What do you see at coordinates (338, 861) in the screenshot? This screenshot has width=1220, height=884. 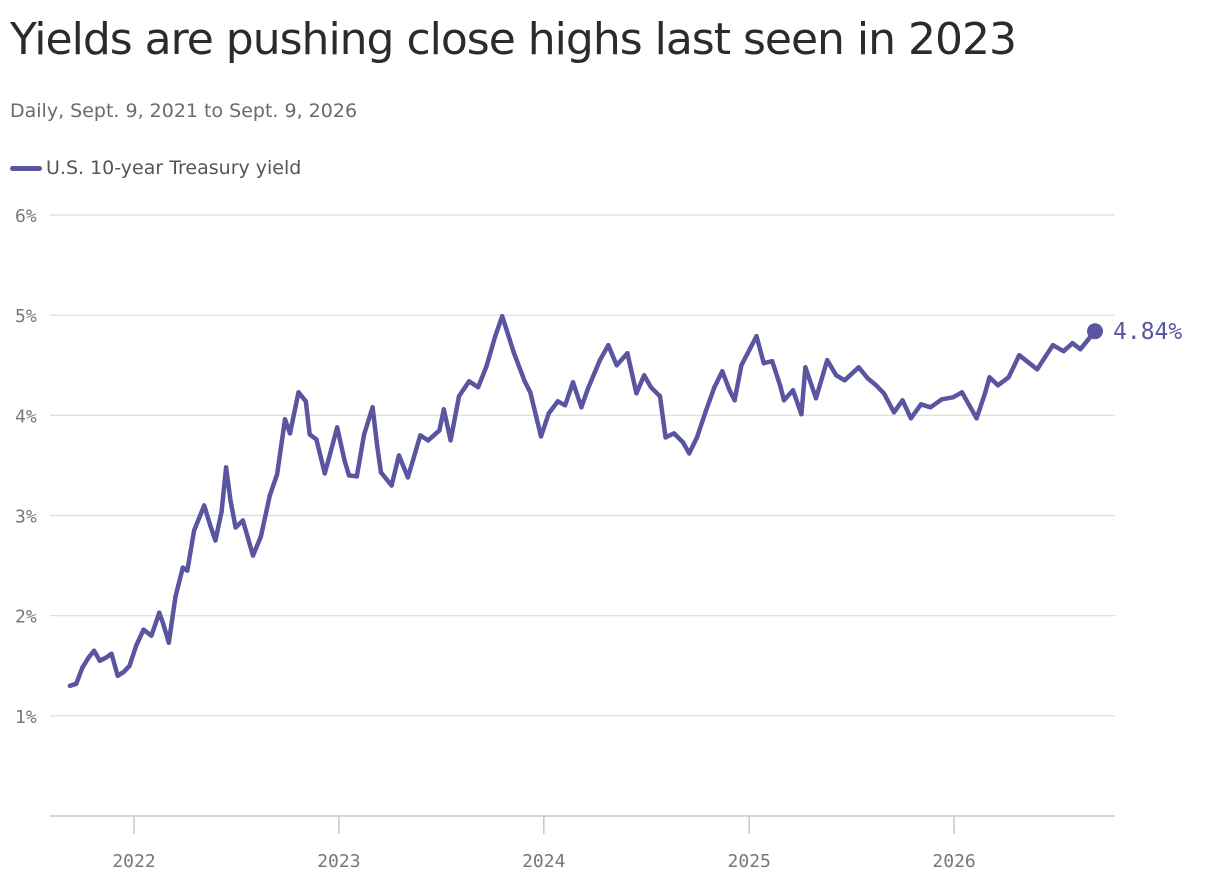 I see `x-tick-label: 2023` at bounding box center [338, 861].